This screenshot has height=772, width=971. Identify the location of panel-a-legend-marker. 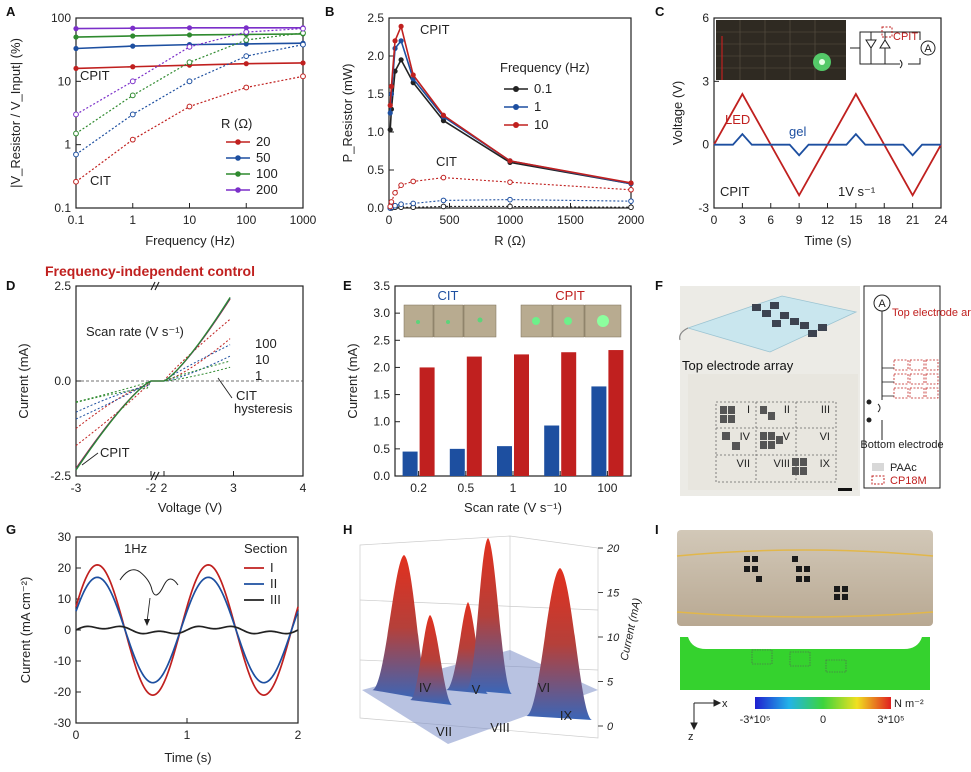
(238, 174).